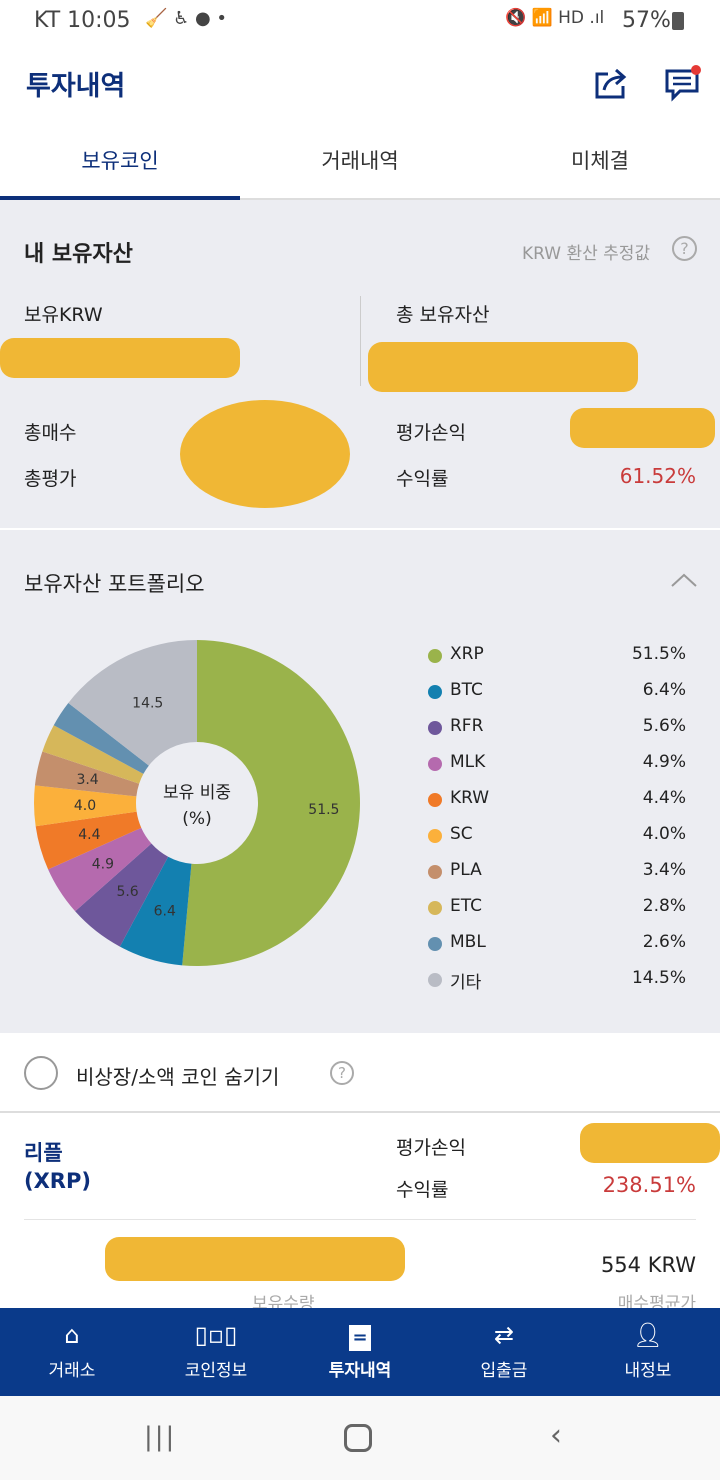  Describe the element at coordinates (41, 1073) in the screenshot. I see `hide-coins-checkbox` at that location.